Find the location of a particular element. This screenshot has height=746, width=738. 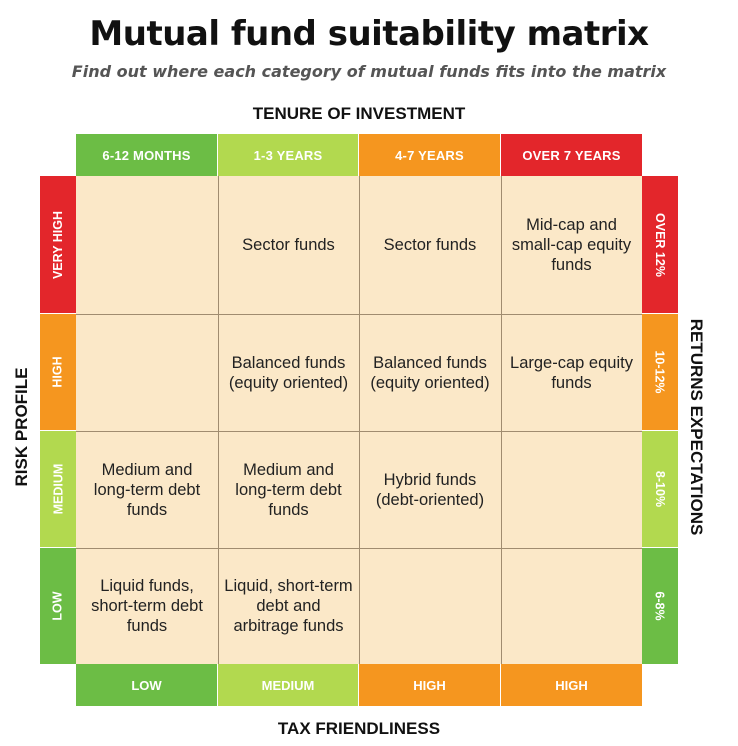

matrix-cell-low-6-12m: Liquid funds, short-term debt funds is located at coordinates (147, 606).